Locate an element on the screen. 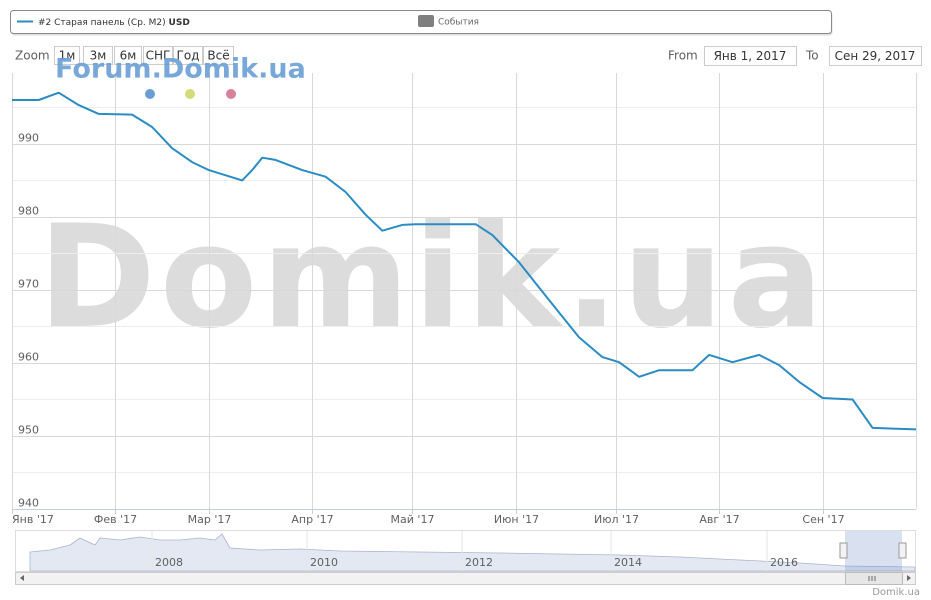 The height and width of the screenshot is (600, 931). zoom-button-label: 6м is located at coordinates (128, 56).